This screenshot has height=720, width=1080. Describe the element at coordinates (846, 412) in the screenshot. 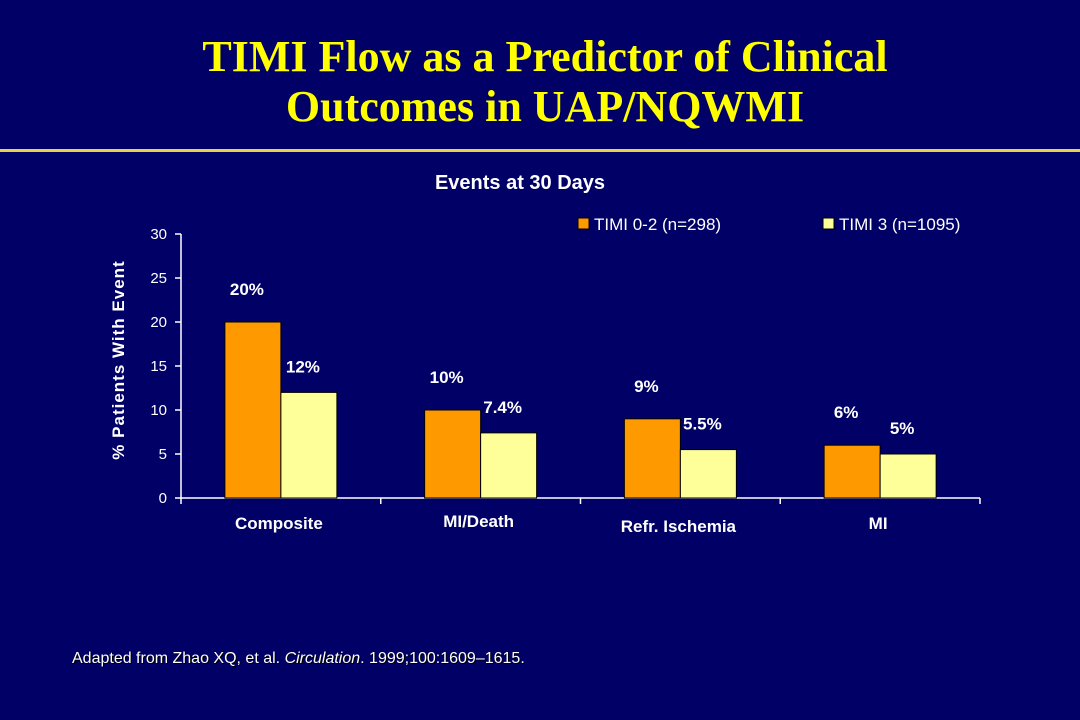

I see `data-label: 6%` at that location.